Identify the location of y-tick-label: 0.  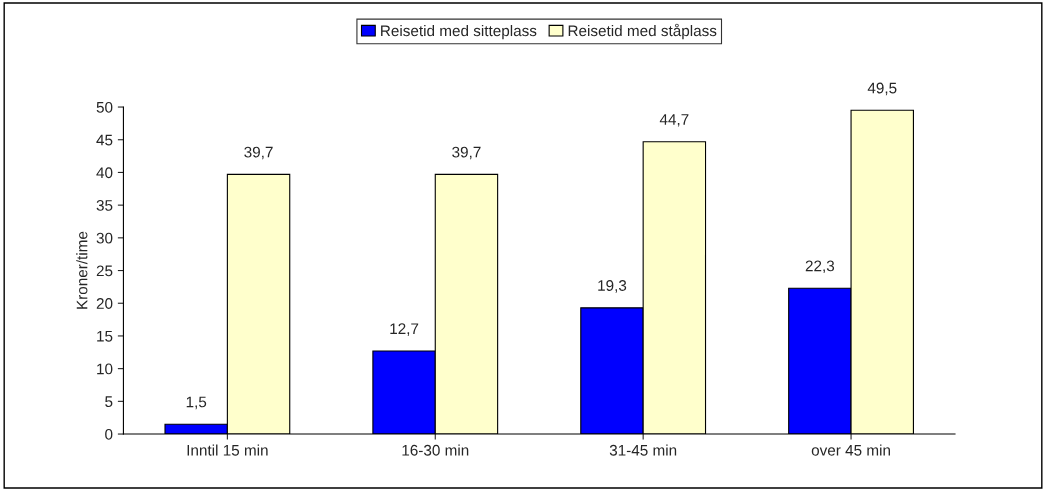
(109, 434).